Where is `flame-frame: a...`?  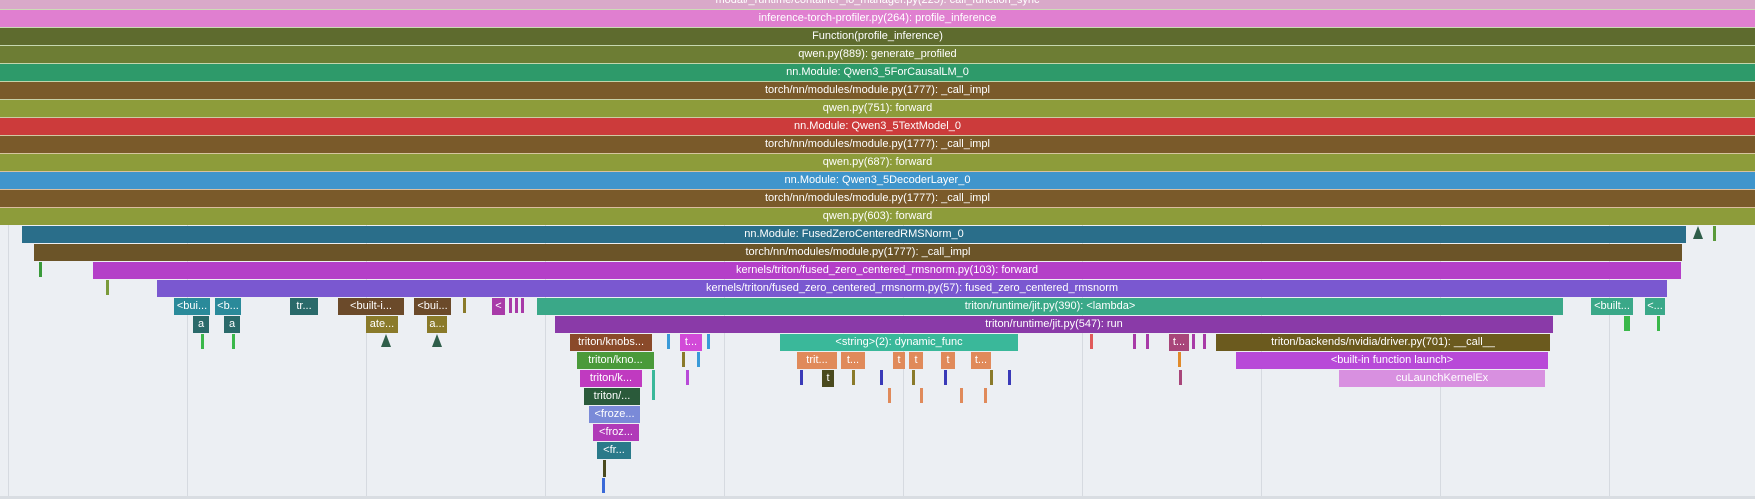
flame-frame: a... is located at coordinates (437, 324).